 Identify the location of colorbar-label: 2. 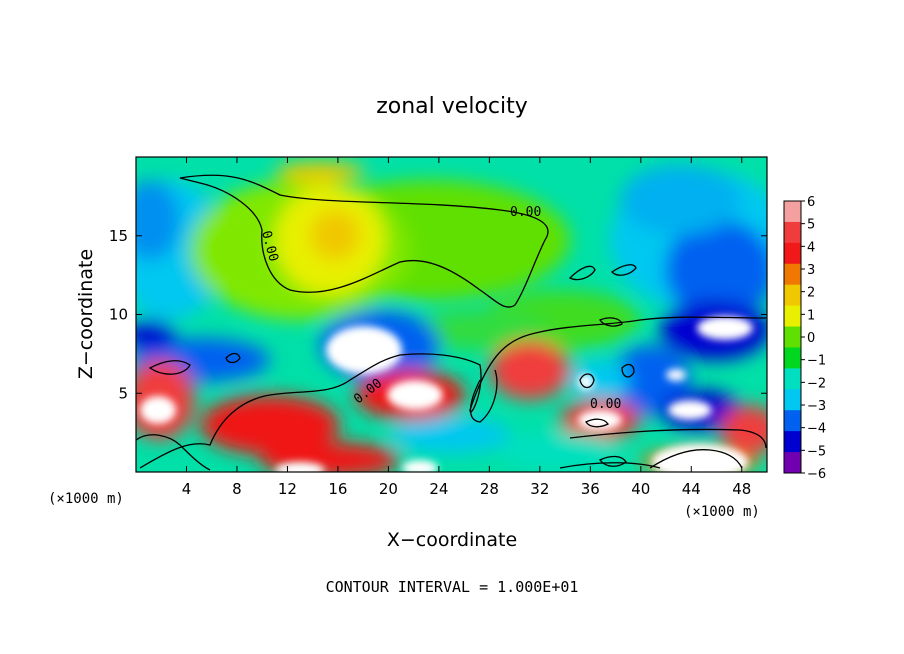
(811, 293).